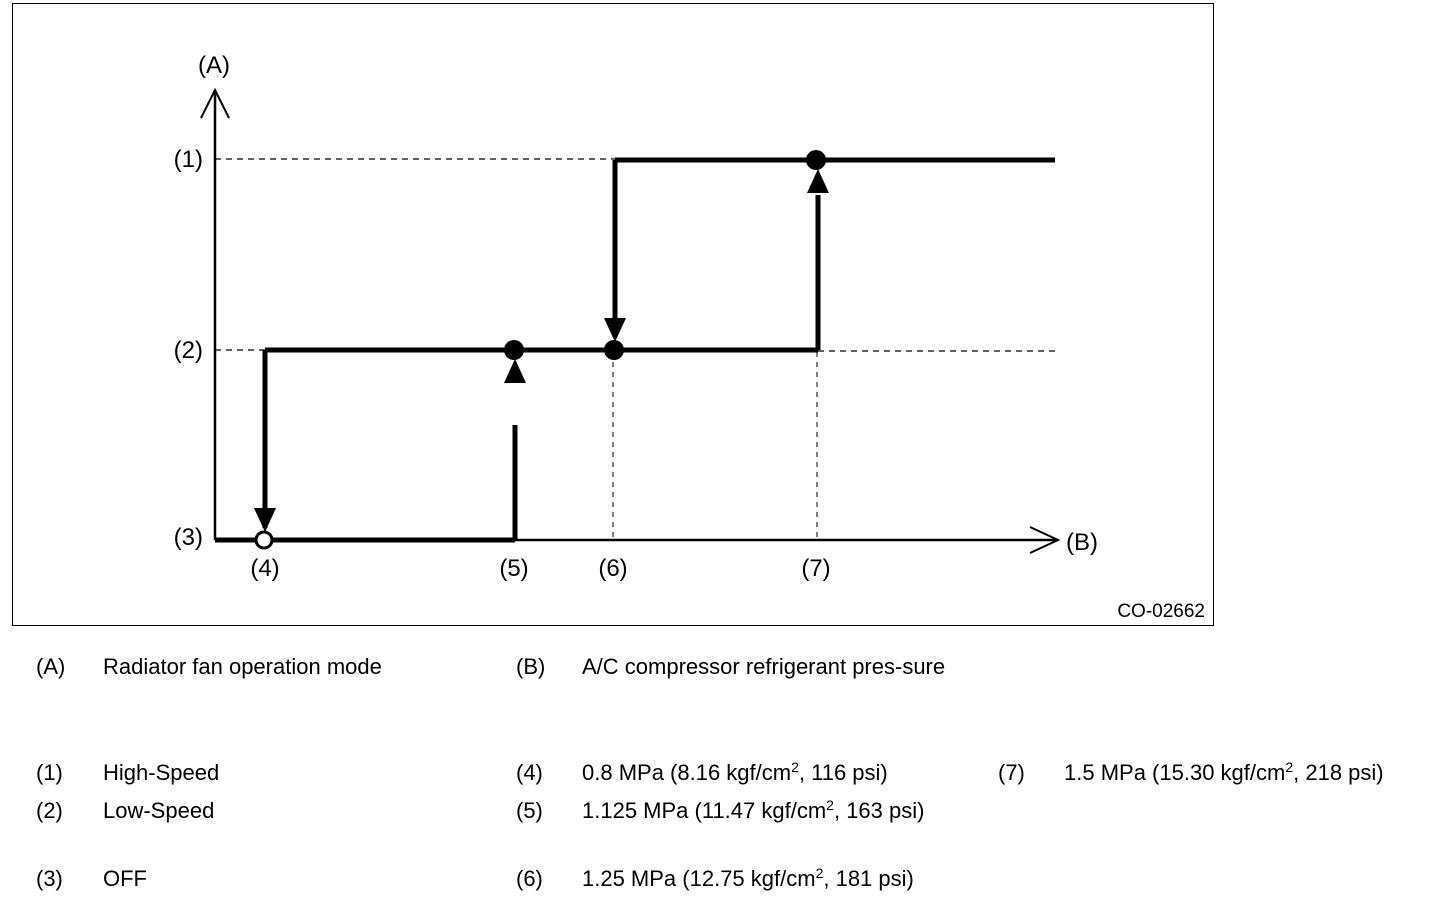 The width and height of the screenshot is (1456, 898). What do you see at coordinates (188, 159) in the screenshot?
I see `level-label-1: (1)` at bounding box center [188, 159].